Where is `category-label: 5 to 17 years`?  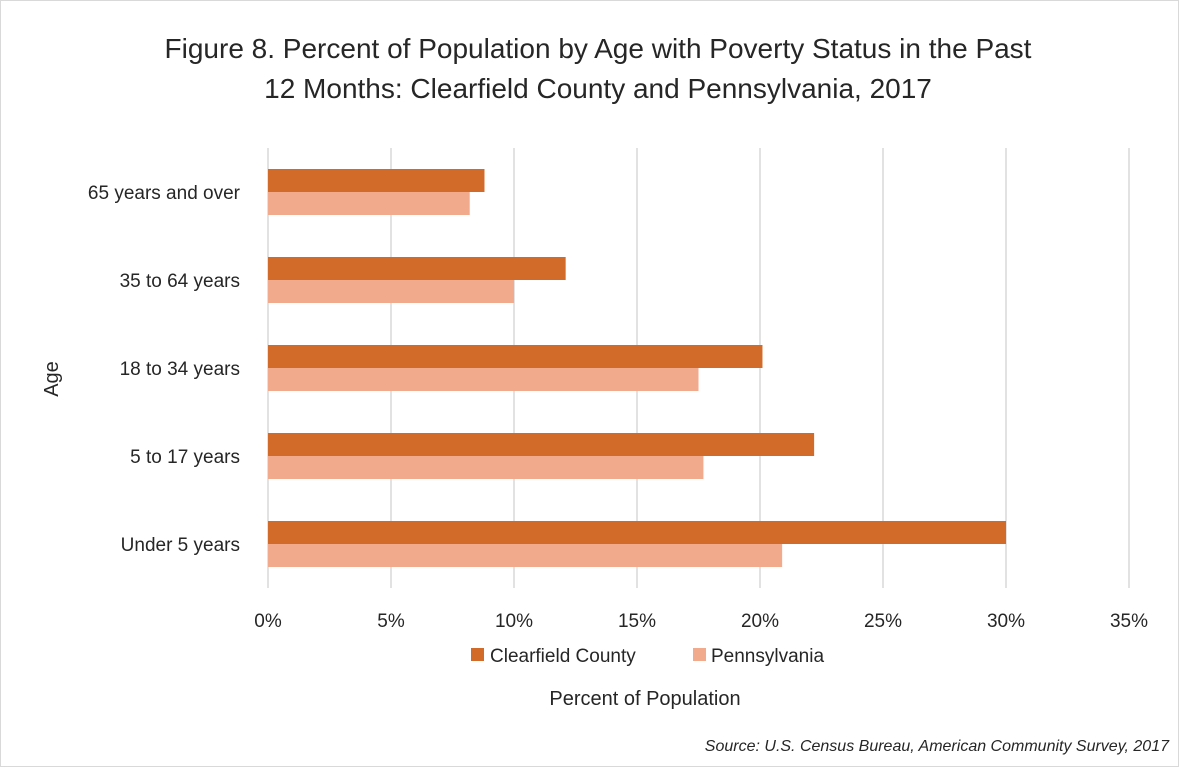
category-label: 5 to 17 years is located at coordinates (185, 457).